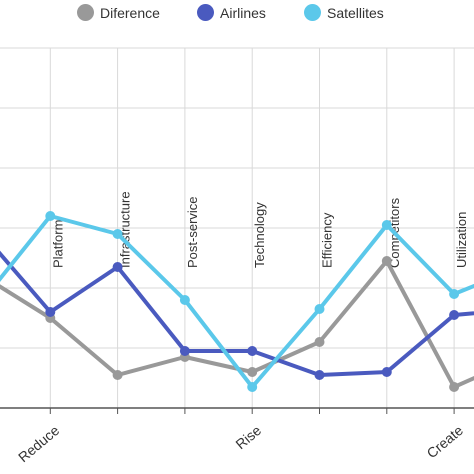 The image size is (474, 474). I want to click on x-group-label: Reduce, so click(38, 443).